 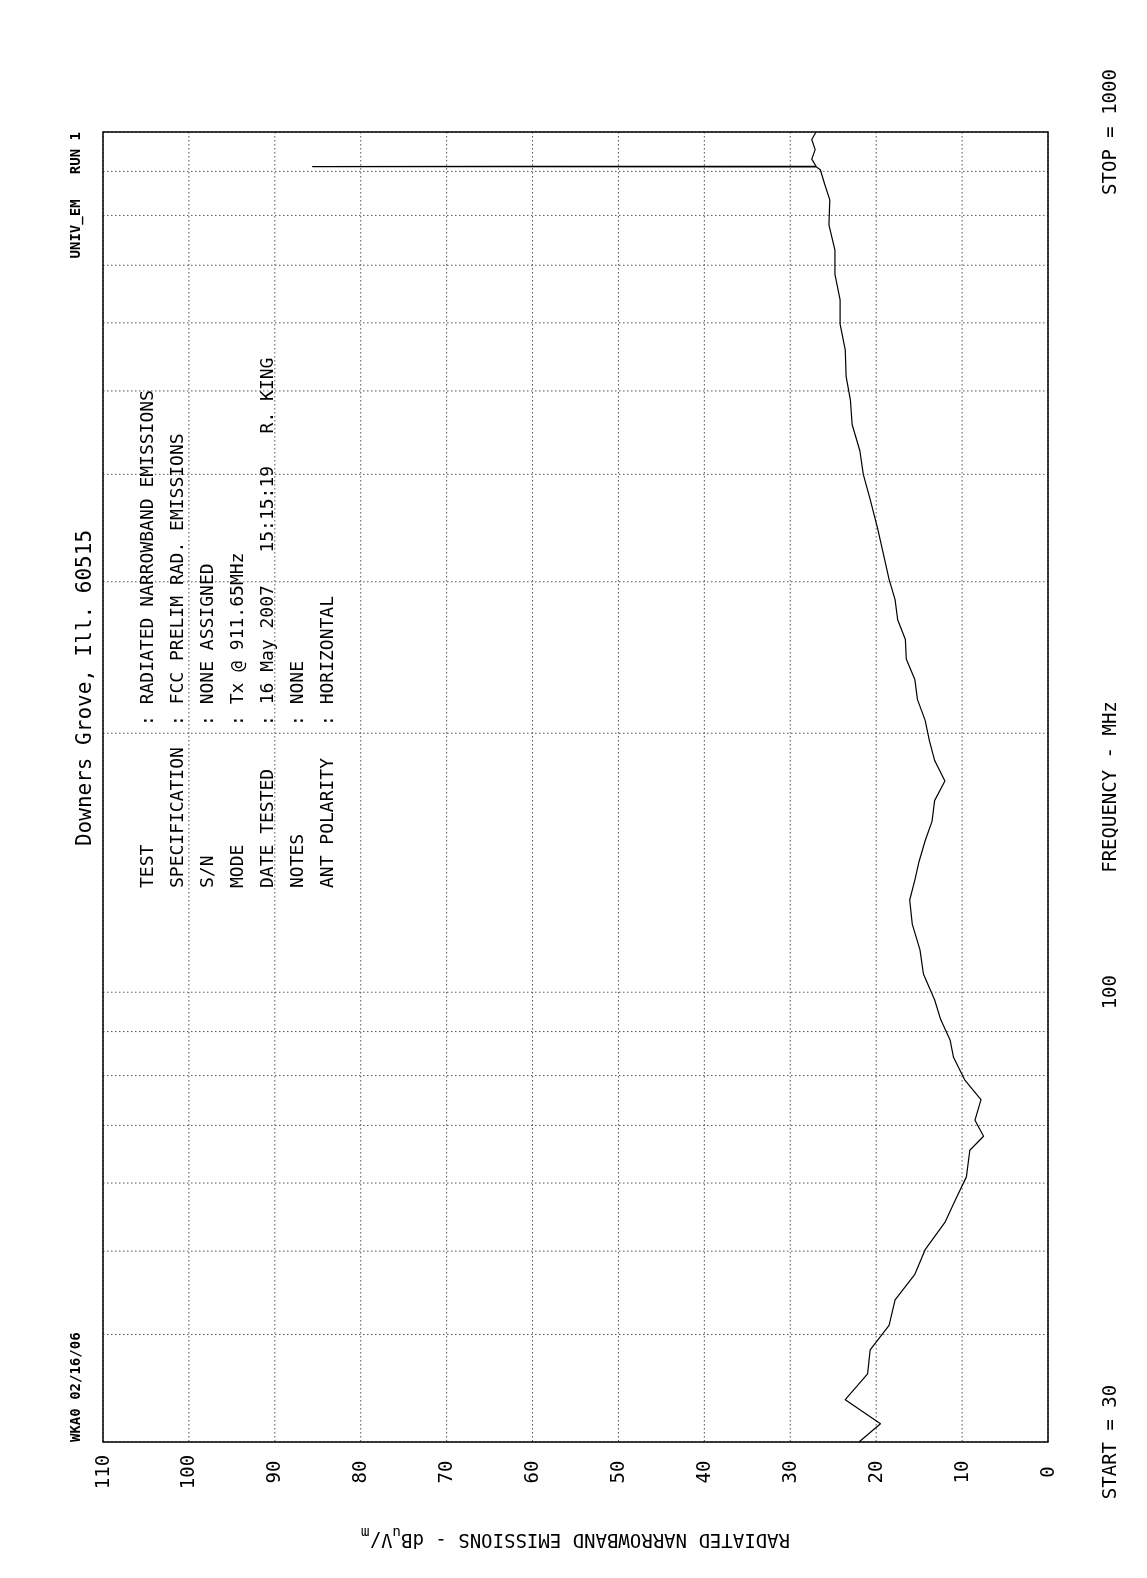 What do you see at coordinates (616, 1472) in the screenshot?
I see `x-tick-label: 50` at bounding box center [616, 1472].